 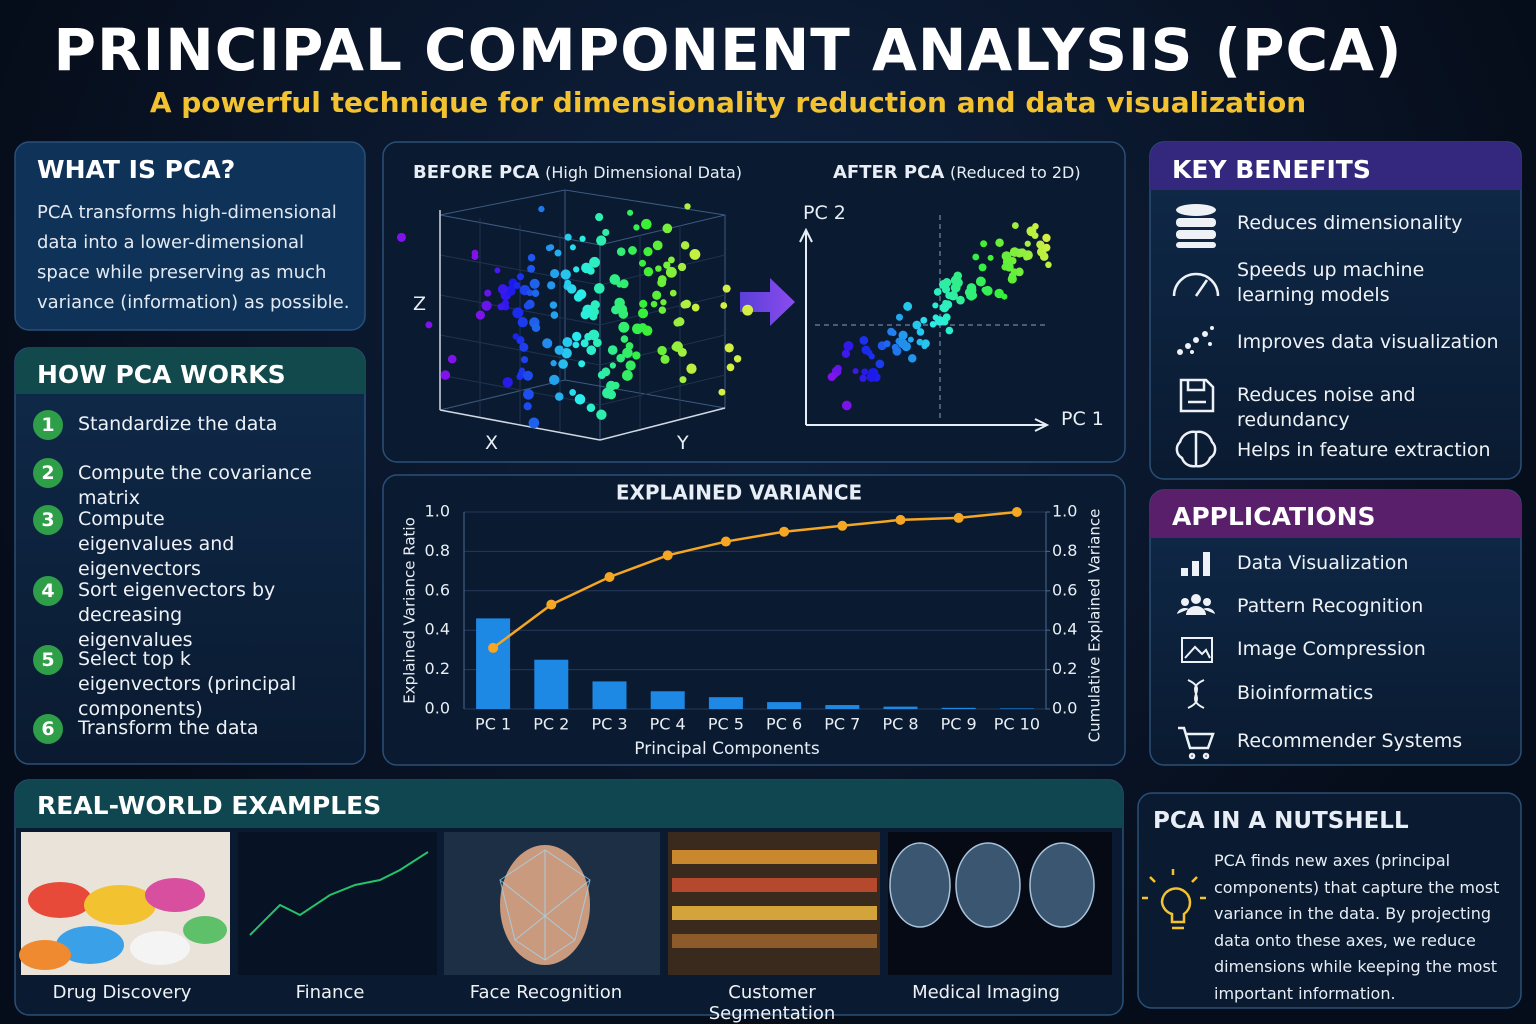 I want to click on face-mesh, so click(x=545, y=905).